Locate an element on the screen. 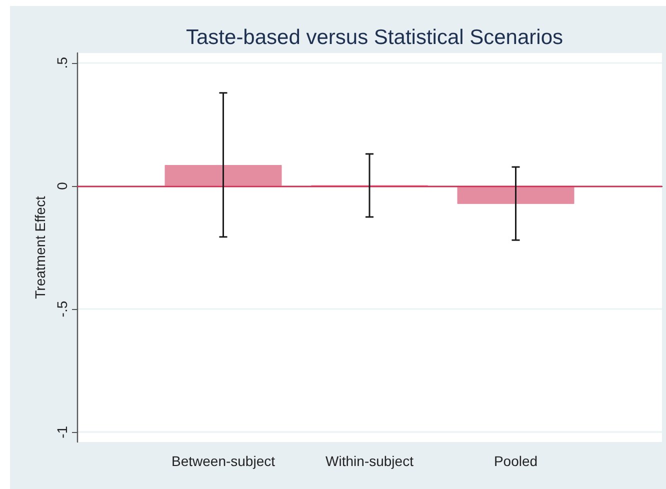 The width and height of the screenshot is (666, 489). x-tick-label: Between-subject is located at coordinates (223, 461).